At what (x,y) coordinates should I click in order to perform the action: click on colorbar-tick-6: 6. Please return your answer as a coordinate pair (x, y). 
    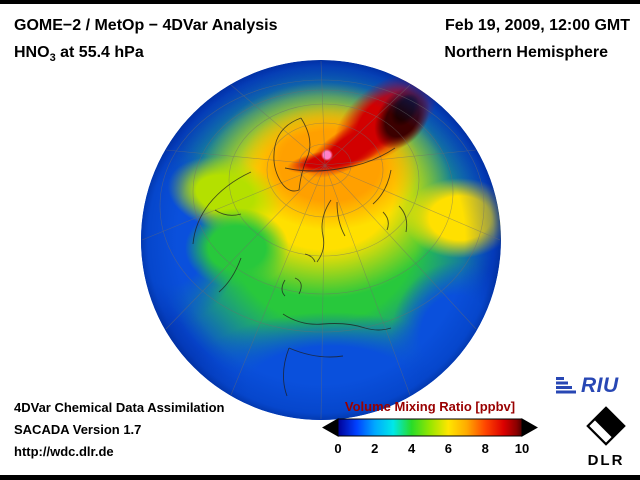
    Looking at the image, I should click on (448, 448).